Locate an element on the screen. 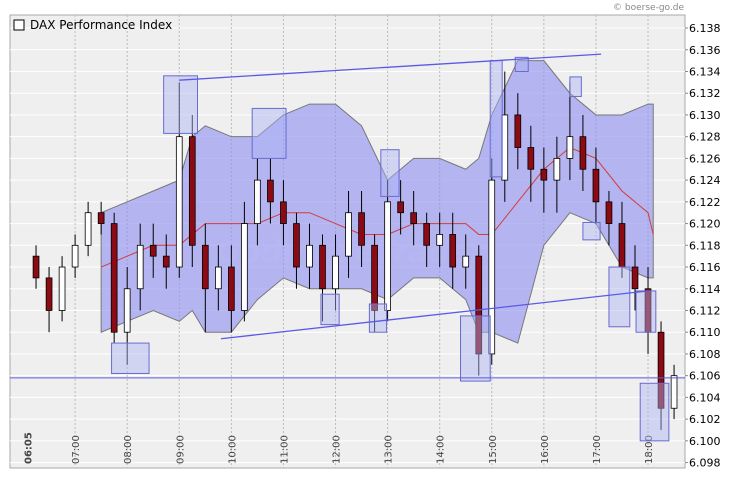  y-tick-label: 6.118 is located at coordinates (705, 245).